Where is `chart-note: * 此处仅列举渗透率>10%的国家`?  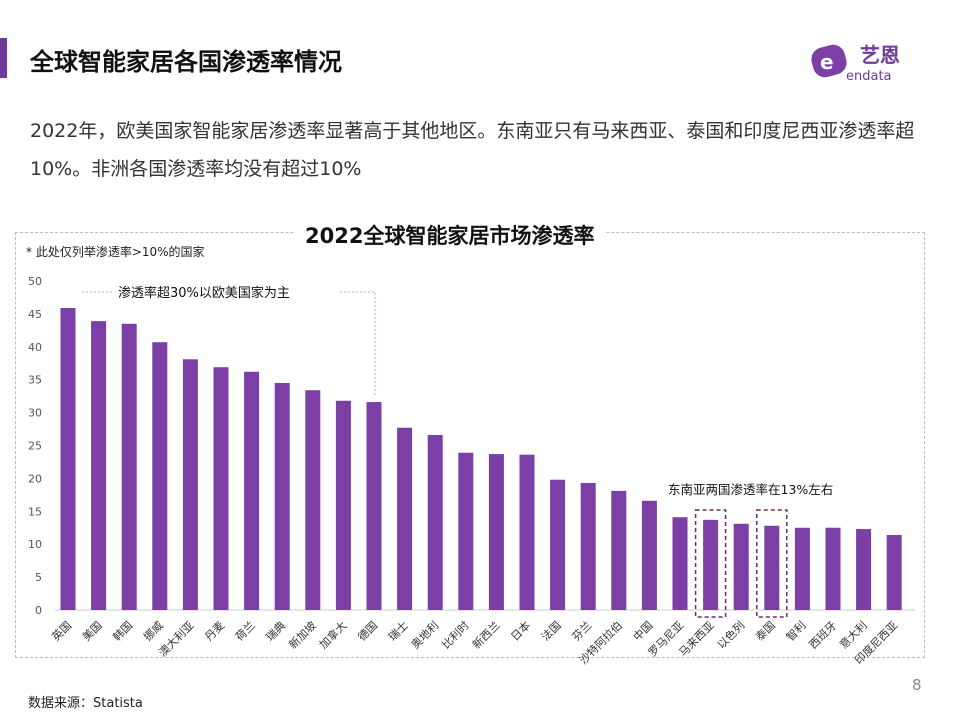 chart-note: * 此处仅列举渗透率>10%的国家 is located at coordinates (115, 252).